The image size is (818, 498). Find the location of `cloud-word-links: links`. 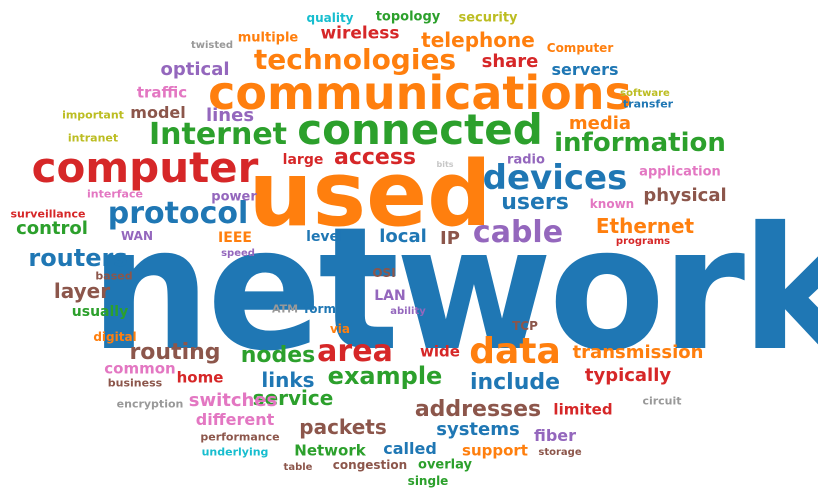

cloud-word-links: links is located at coordinates (288, 380).